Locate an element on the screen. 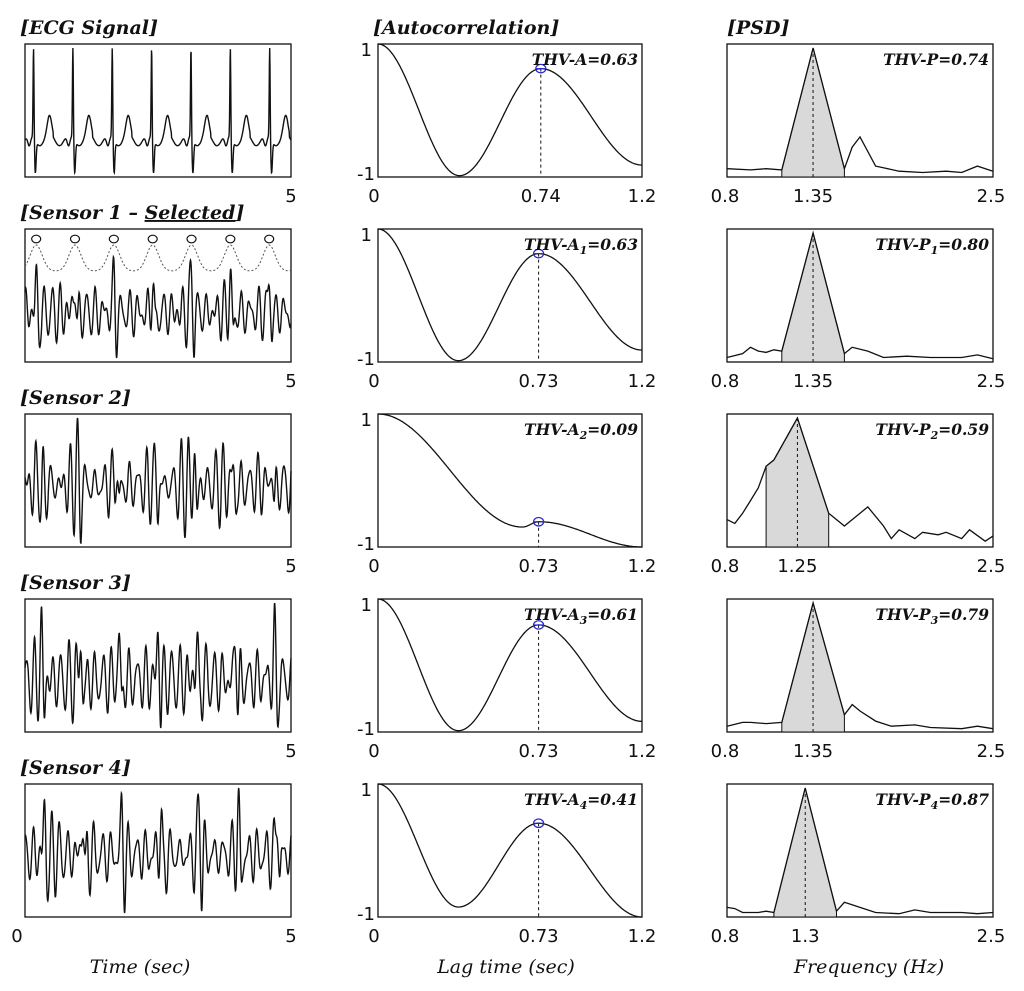  row-title: [ECG Signal] is located at coordinates (89, 28).